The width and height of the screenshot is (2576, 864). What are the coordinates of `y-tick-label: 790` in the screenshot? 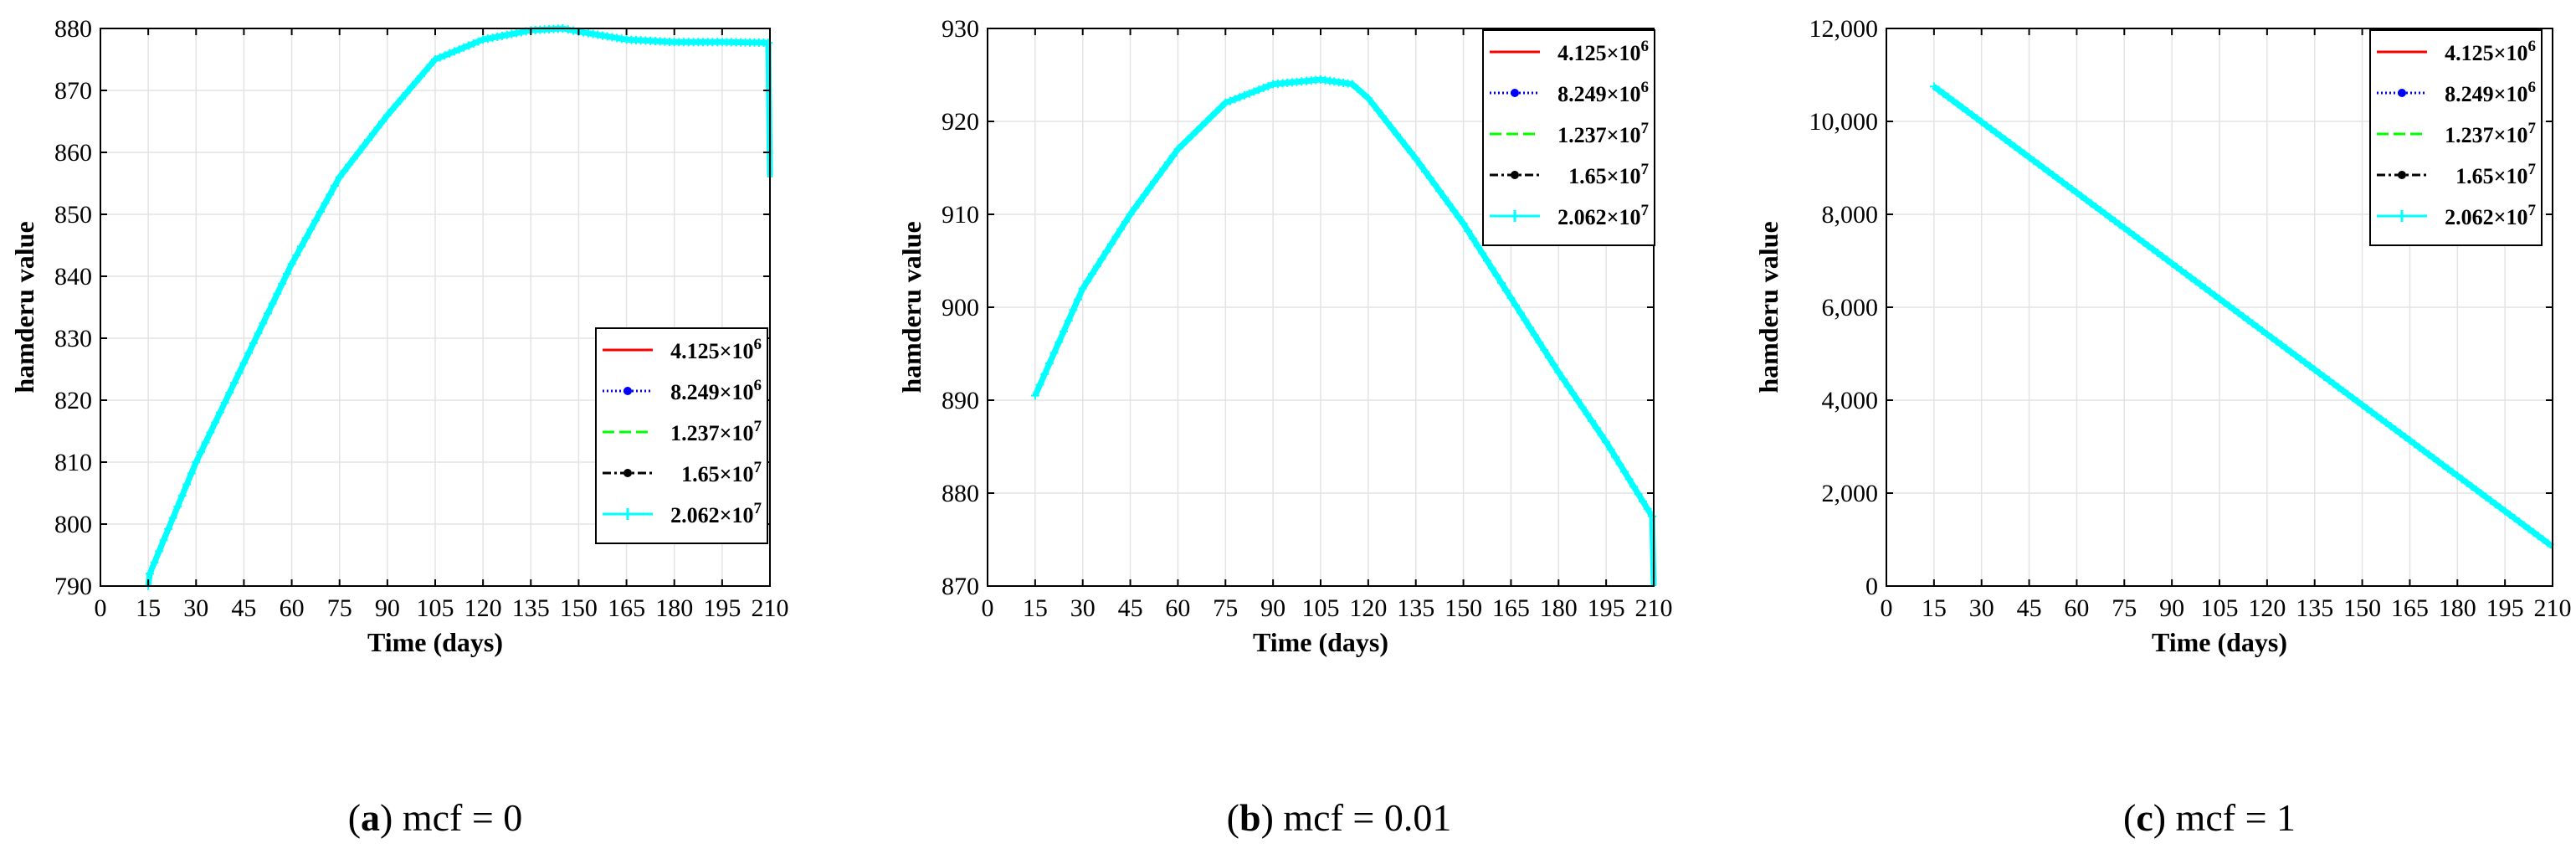 It's located at (73, 586).